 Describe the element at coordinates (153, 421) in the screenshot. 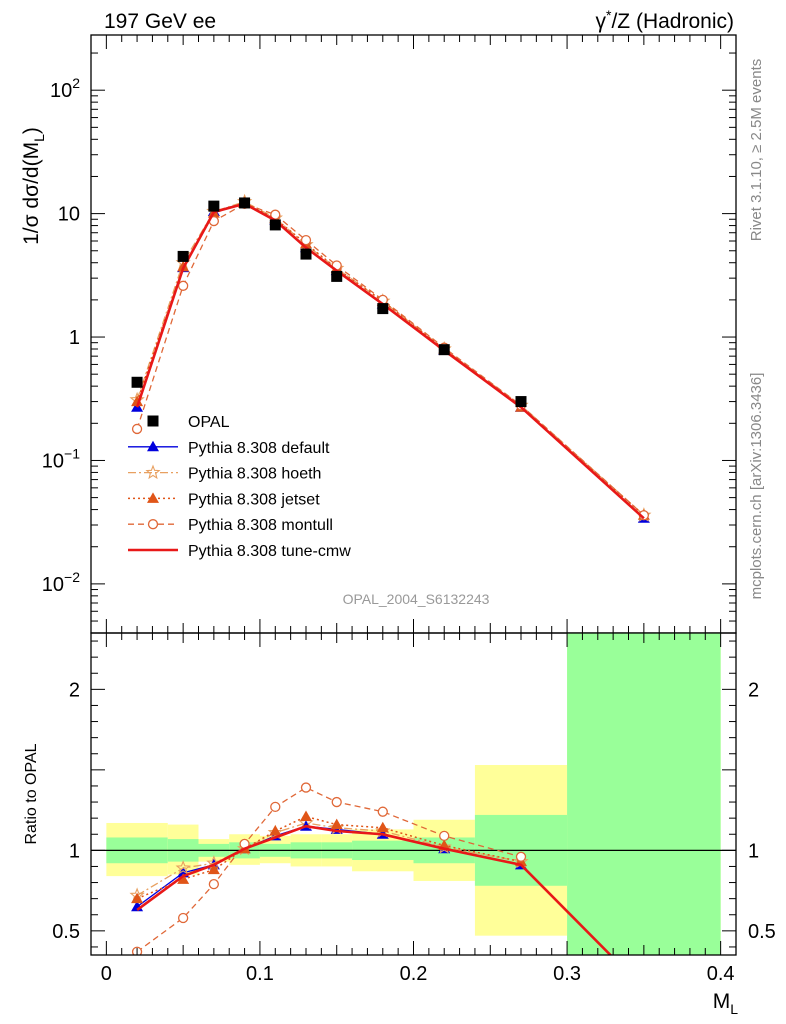

I see `legend-marker-data` at that location.